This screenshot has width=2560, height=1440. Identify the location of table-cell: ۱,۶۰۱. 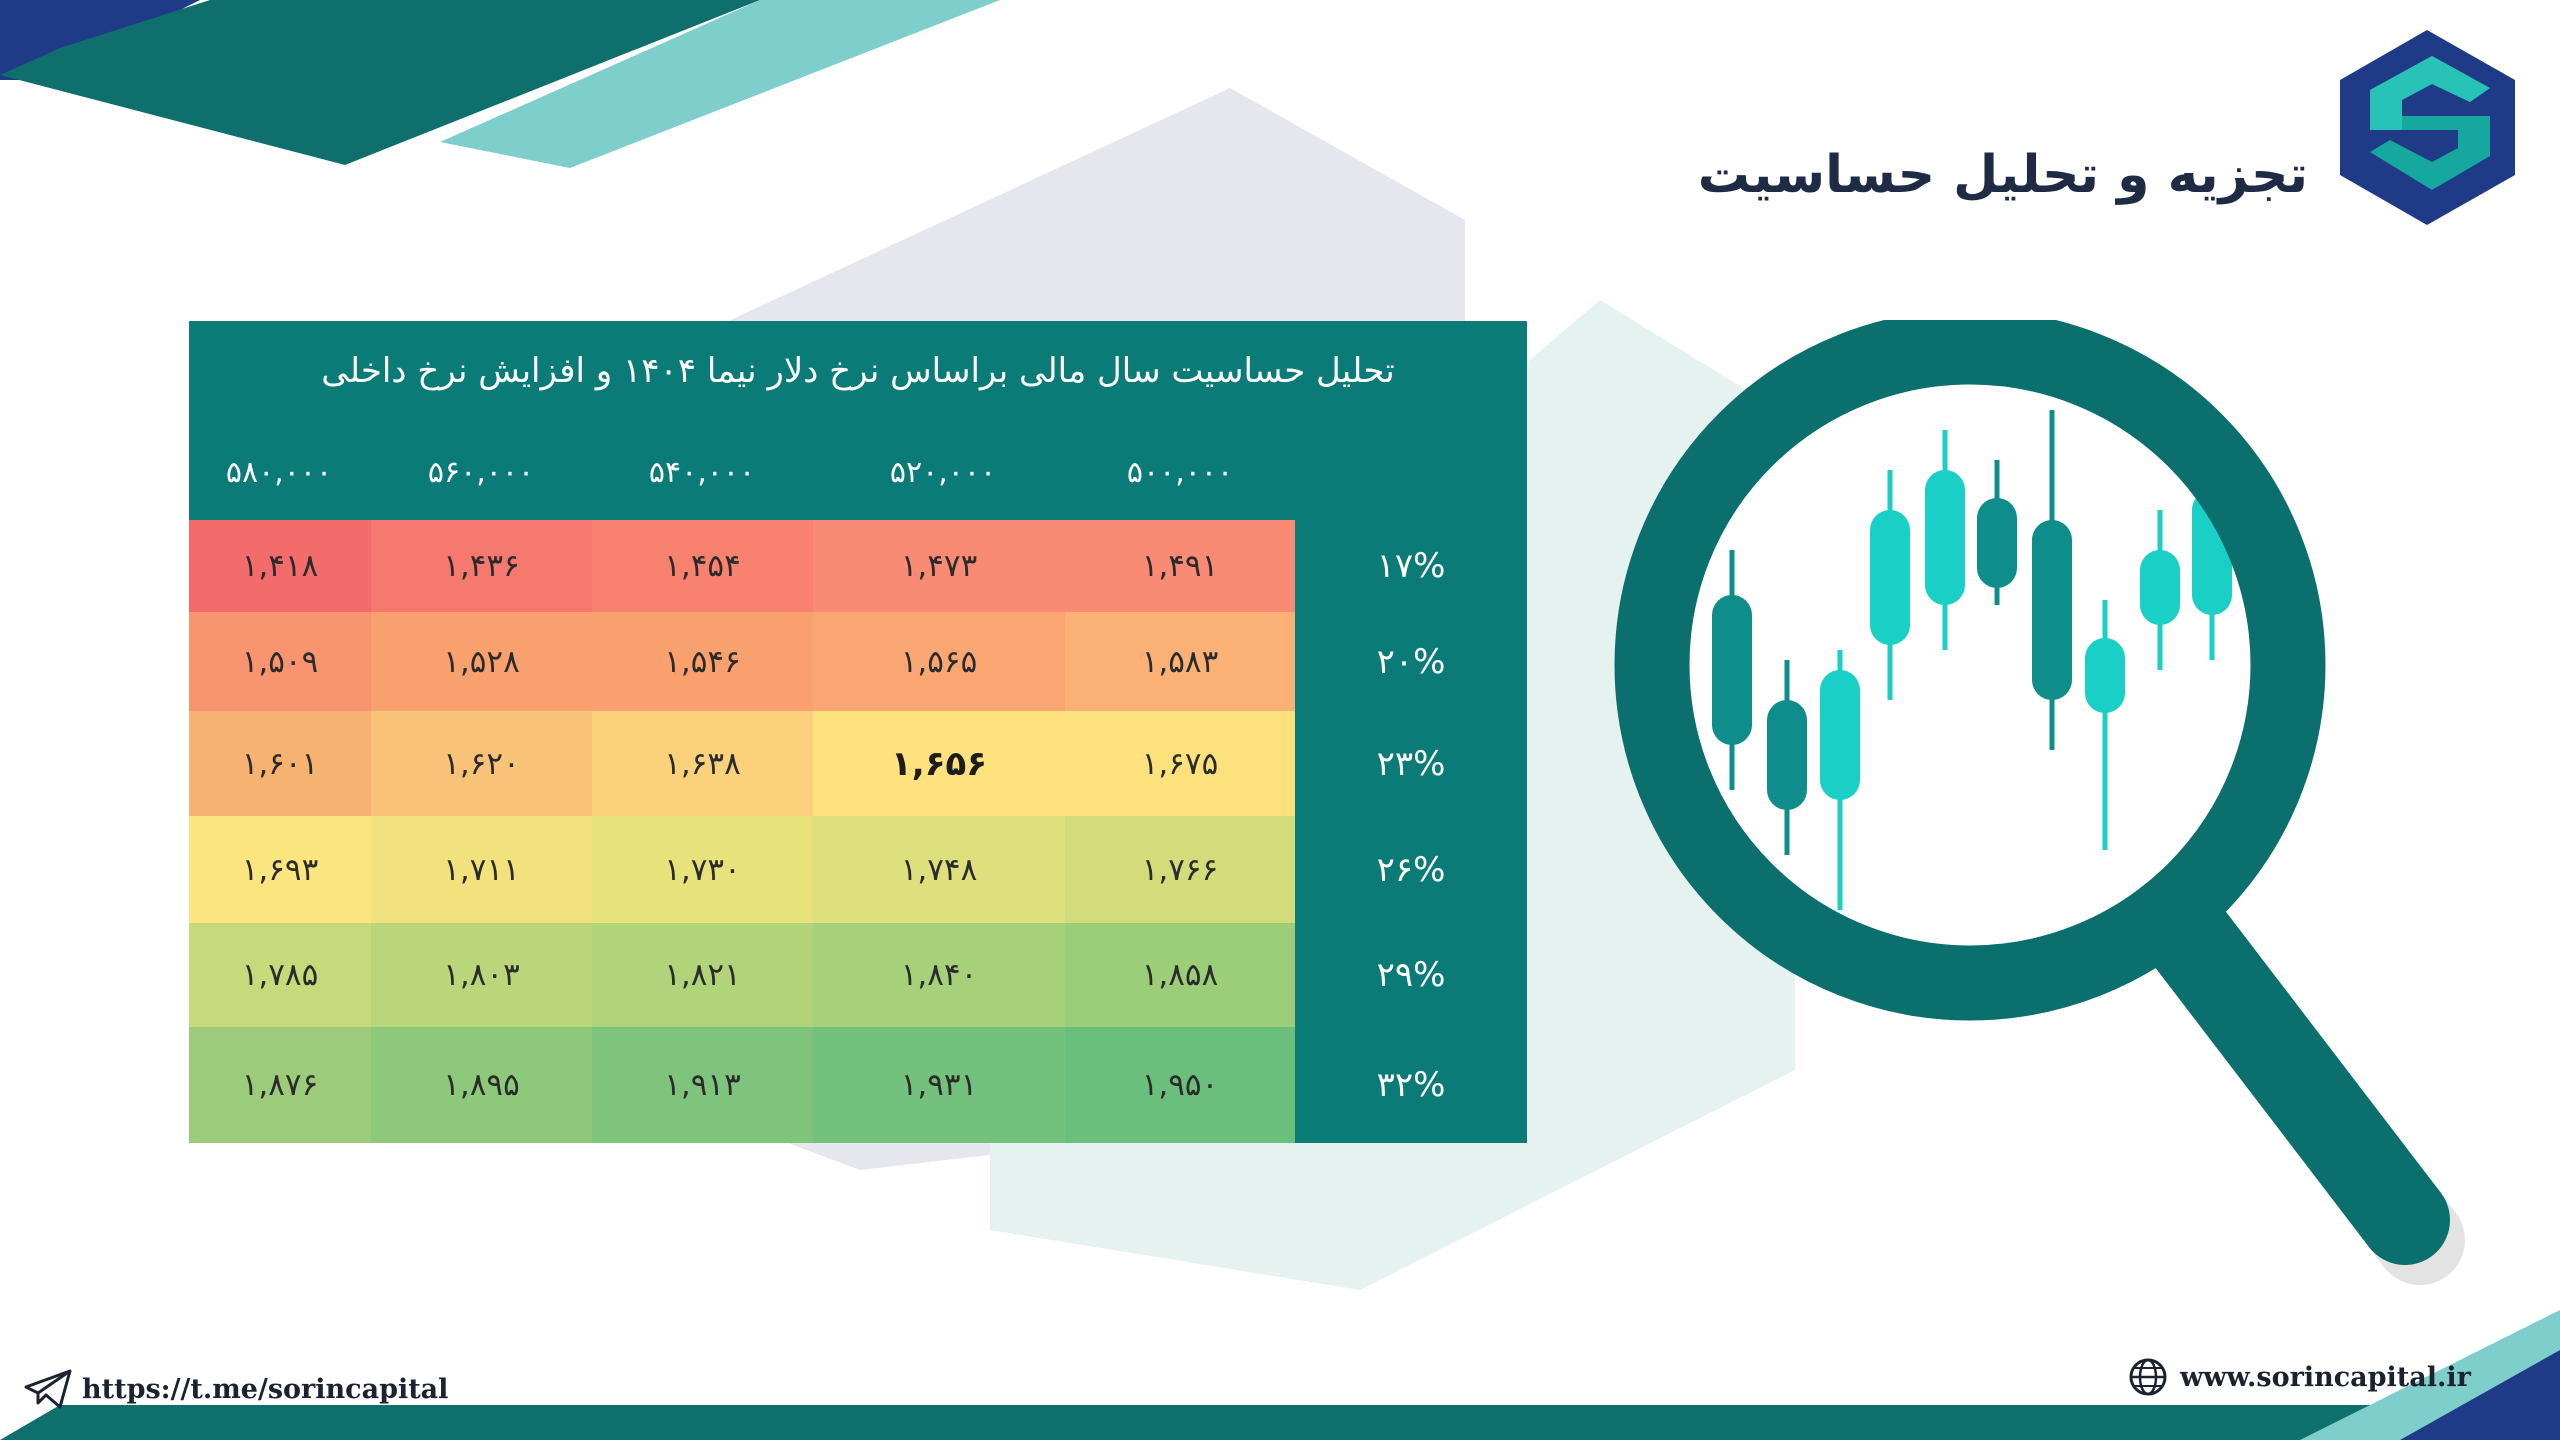
(280, 763).